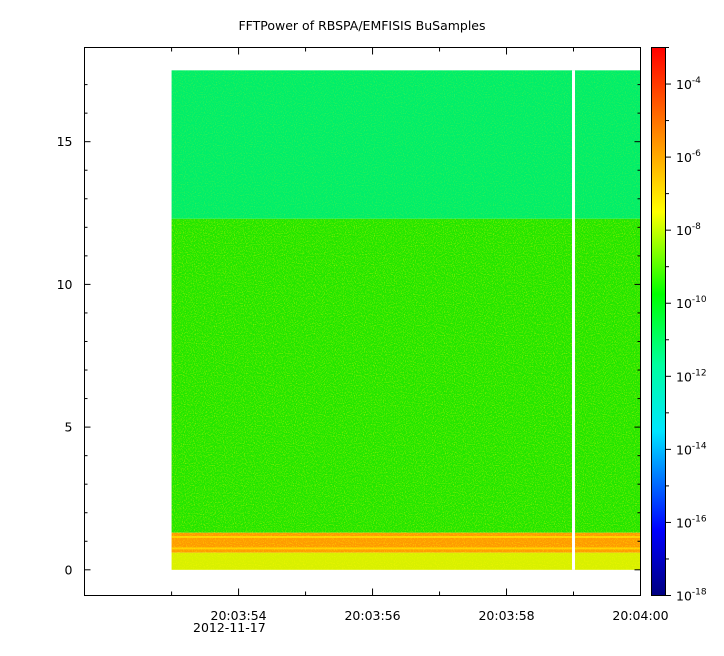 Image resolution: width=724 pixels, height=656 pixels. I want to click on colorbar-tick-label: 10⁻¹⁴, so click(691, 449).